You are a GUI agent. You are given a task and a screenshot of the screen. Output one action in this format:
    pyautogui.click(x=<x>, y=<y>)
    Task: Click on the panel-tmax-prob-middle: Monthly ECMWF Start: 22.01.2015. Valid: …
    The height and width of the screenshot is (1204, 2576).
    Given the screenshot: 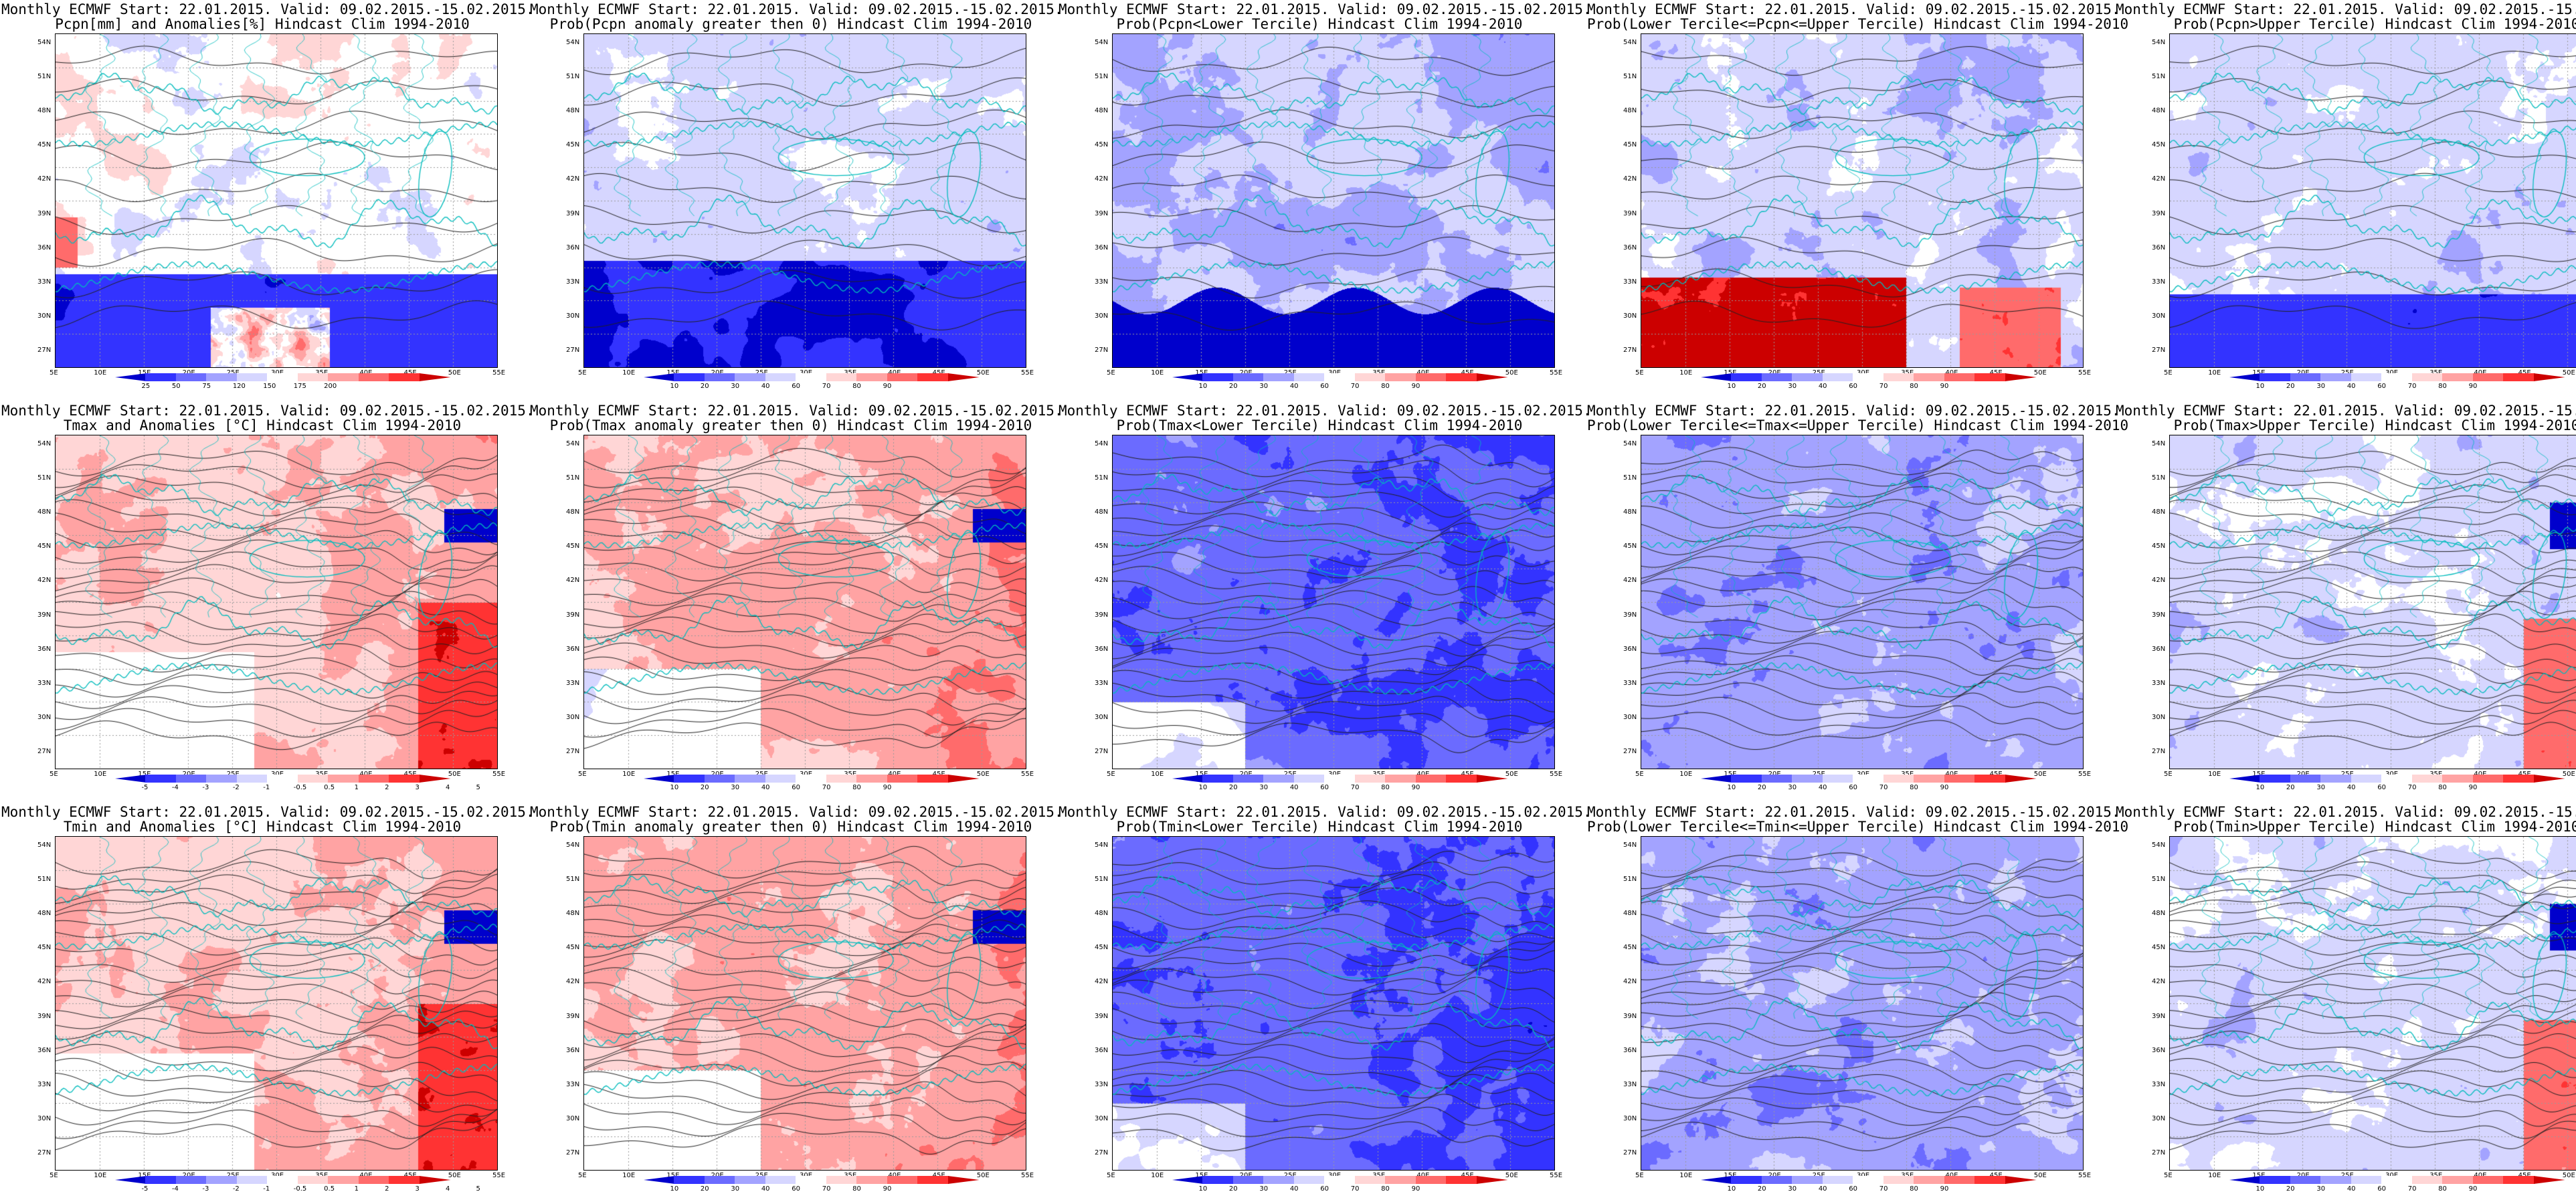 What is the action you would take?
    pyautogui.click(x=1857, y=602)
    